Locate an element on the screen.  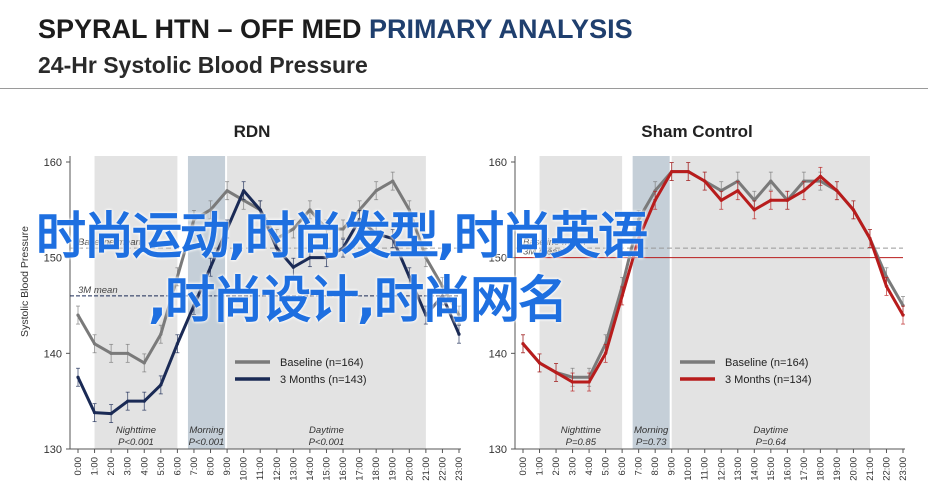
chart1-period-label-nighttime: Nighttime is located at coordinates (136, 430).